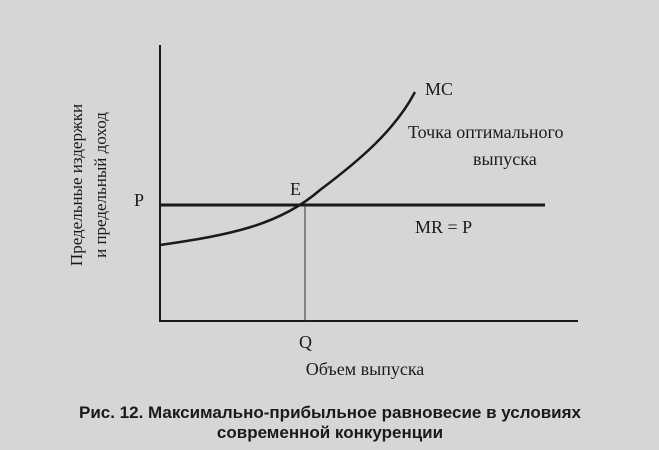 This screenshot has height=450, width=659. What do you see at coordinates (305, 342) in the screenshot?
I see `q-label: Q` at bounding box center [305, 342].